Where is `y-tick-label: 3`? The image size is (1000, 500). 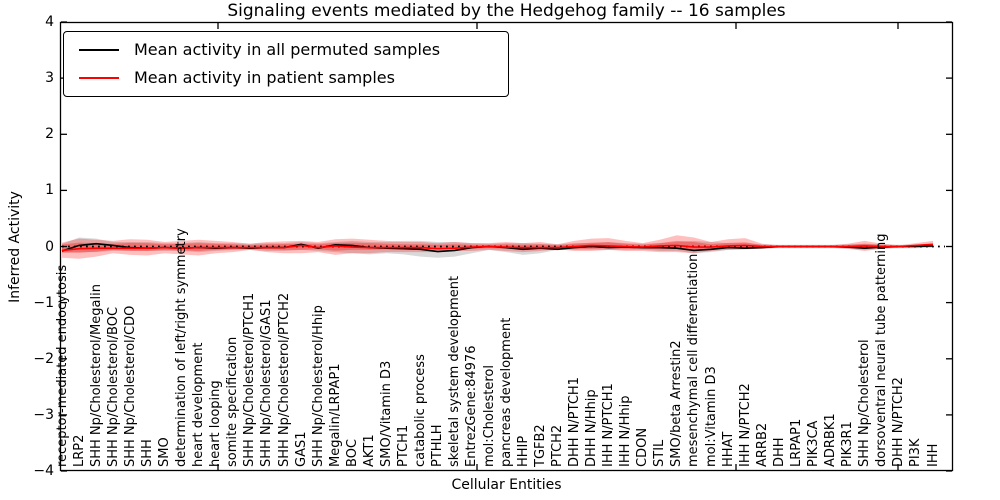
y-tick-label: 3 is located at coordinates (49, 78).